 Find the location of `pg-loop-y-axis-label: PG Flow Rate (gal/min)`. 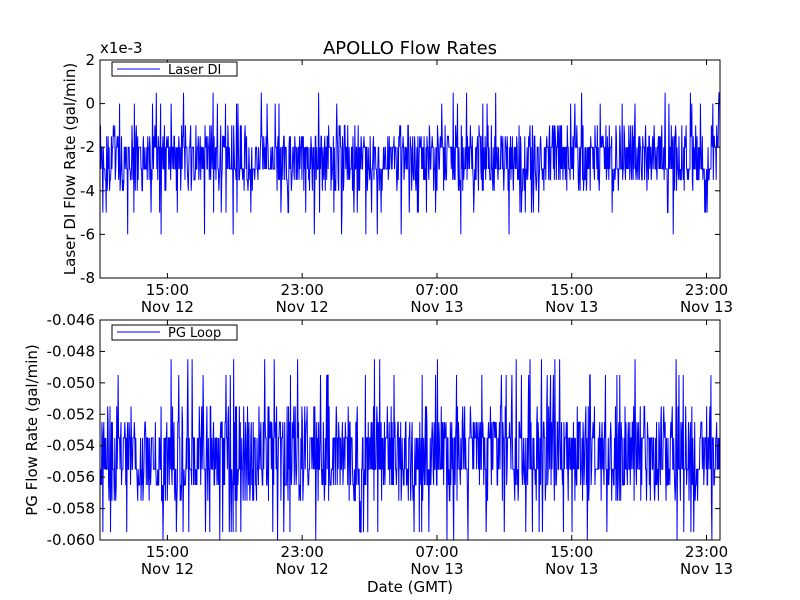

pg-loop-y-axis-label: PG Flow Rate (gal/min) is located at coordinates (32, 430).